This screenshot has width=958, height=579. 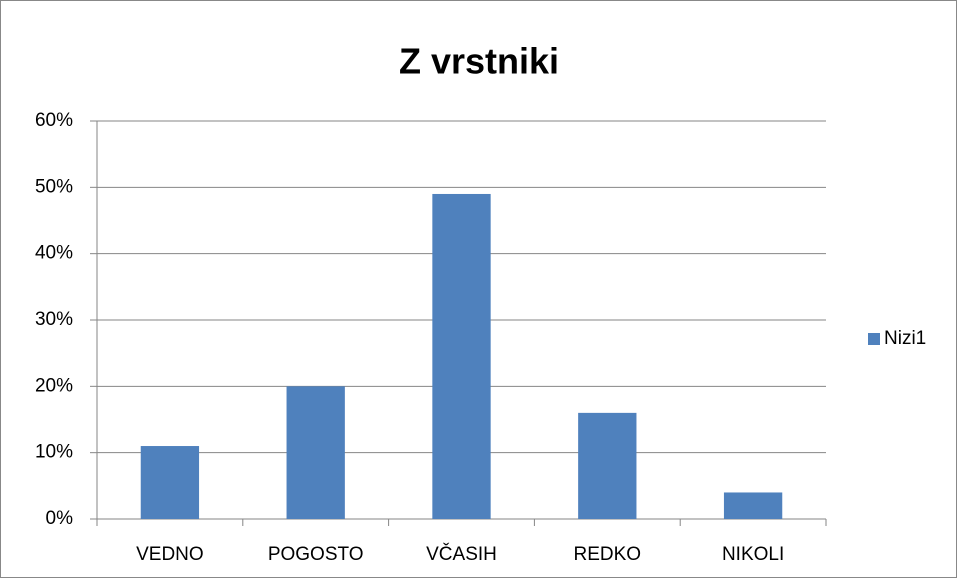 What do you see at coordinates (461, 554) in the screenshot?
I see `x-tick-label: VČASIH` at bounding box center [461, 554].